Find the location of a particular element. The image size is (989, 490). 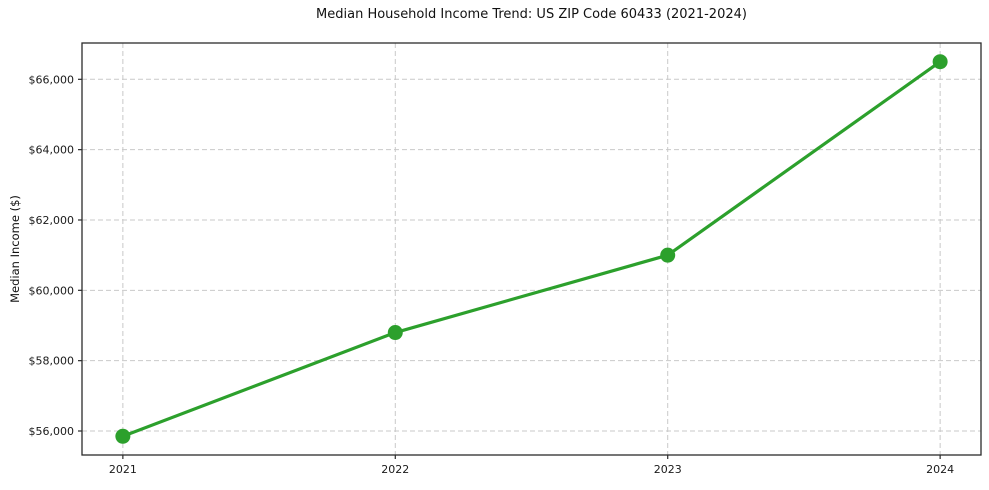

x-tick-label: 2022 is located at coordinates (395, 469).